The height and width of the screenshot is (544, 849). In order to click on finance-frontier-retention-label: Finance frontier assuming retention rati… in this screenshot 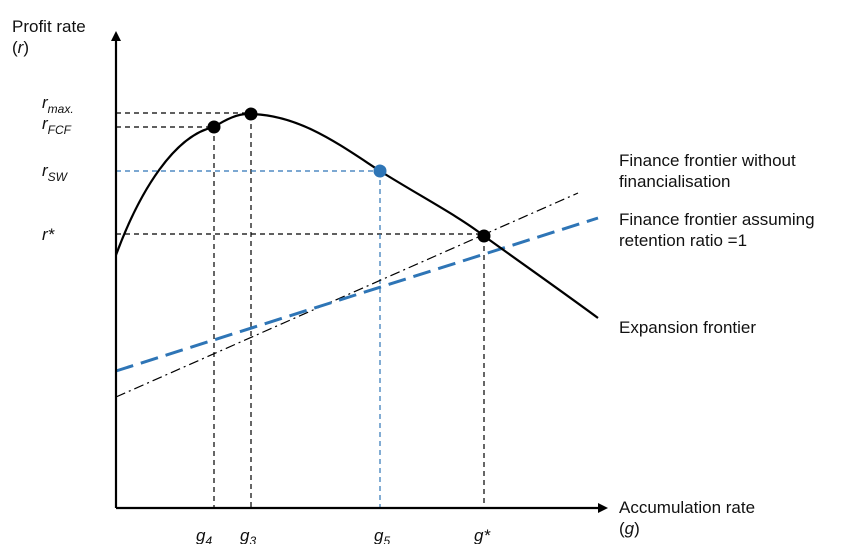, I will do `click(717, 230)`.